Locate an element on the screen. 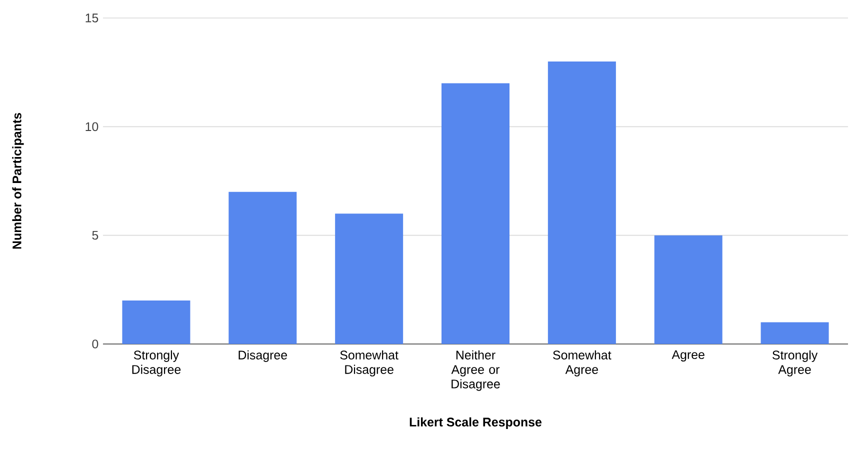 This screenshot has height=462, width=851. x-tick-label: Neither Agree or Disagree is located at coordinates (475, 370).